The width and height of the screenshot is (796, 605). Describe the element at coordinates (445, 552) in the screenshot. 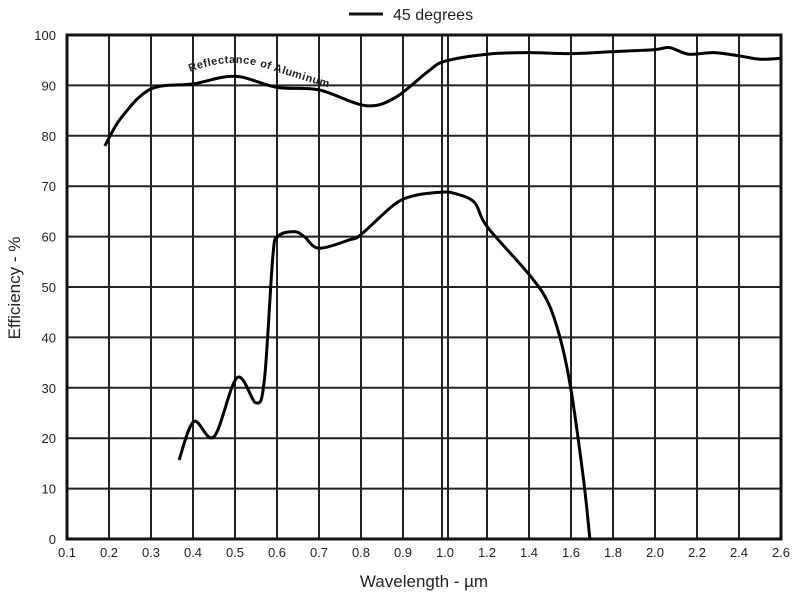

I see `x-tick-label: 1.0` at that location.